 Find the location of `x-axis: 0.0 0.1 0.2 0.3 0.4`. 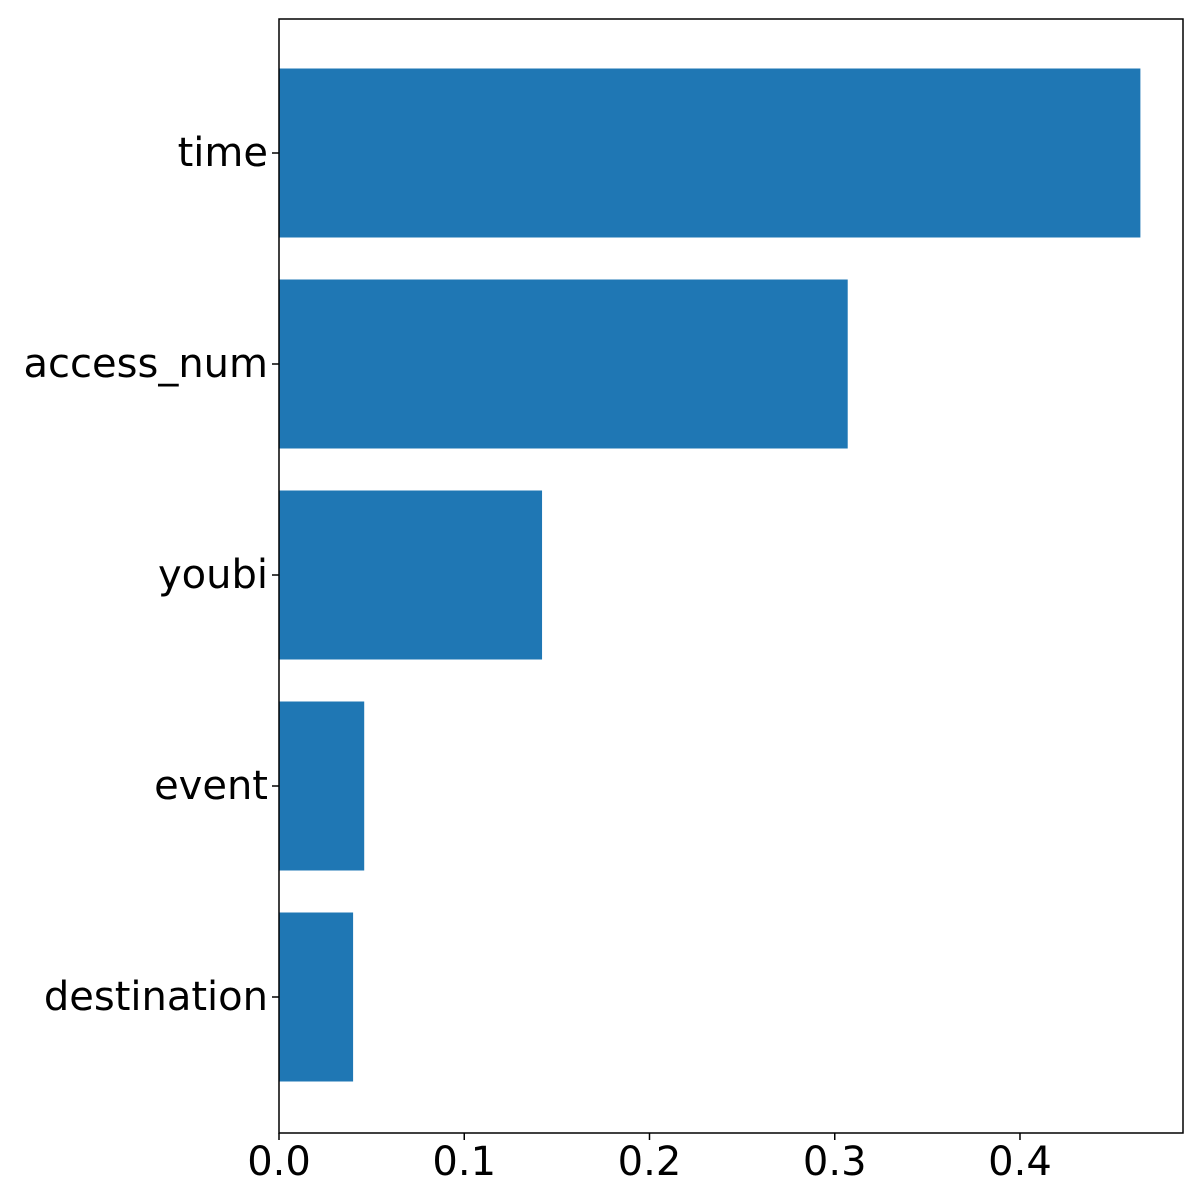

x-axis: 0.0 0.1 0.2 0.3 0.4 is located at coordinates (649, 1159).